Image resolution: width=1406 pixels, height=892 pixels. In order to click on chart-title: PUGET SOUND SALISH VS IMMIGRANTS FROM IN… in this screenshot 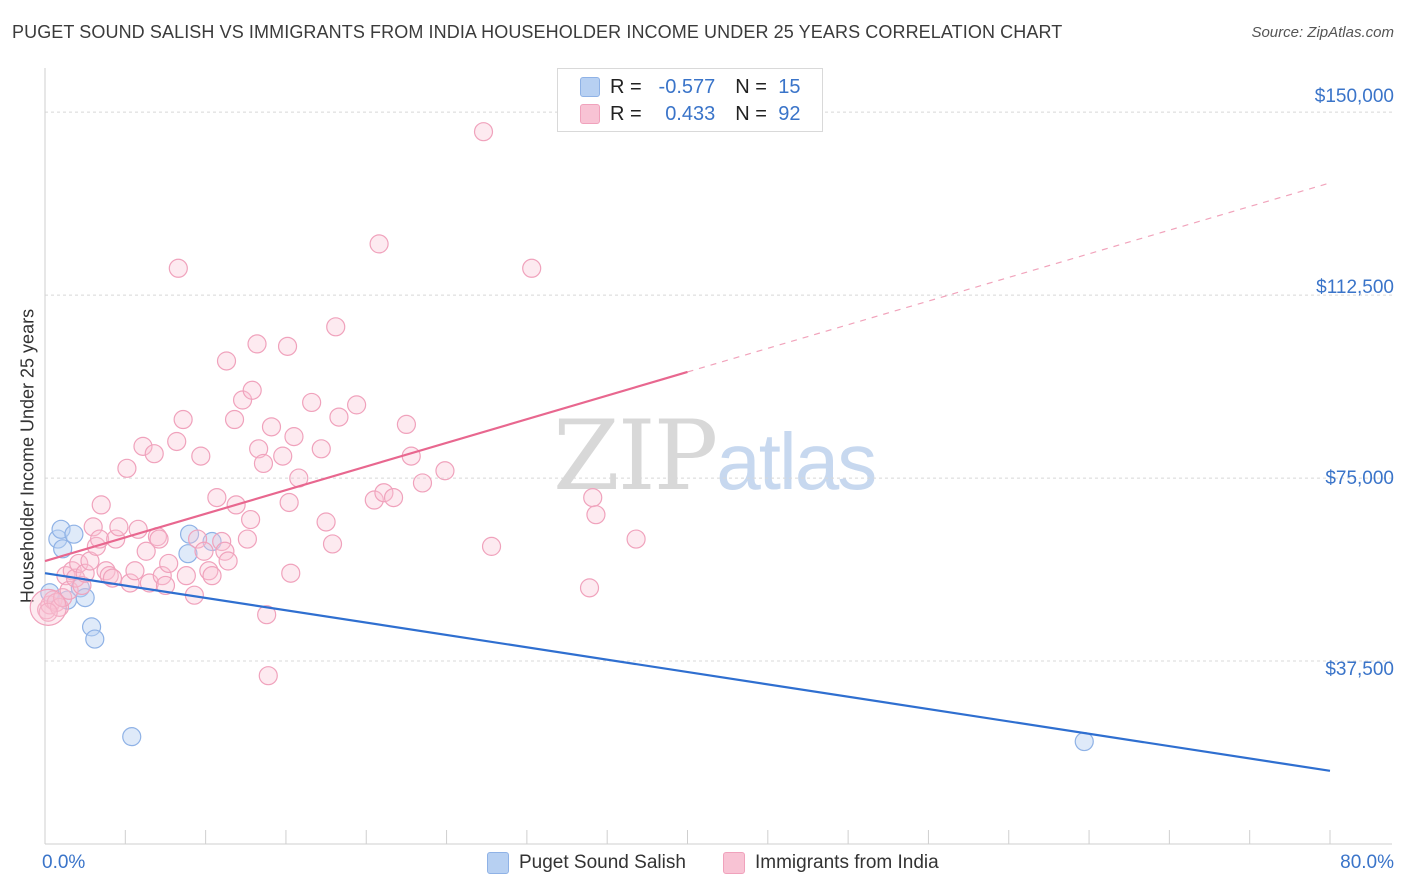, I will do `click(537, 32)`.